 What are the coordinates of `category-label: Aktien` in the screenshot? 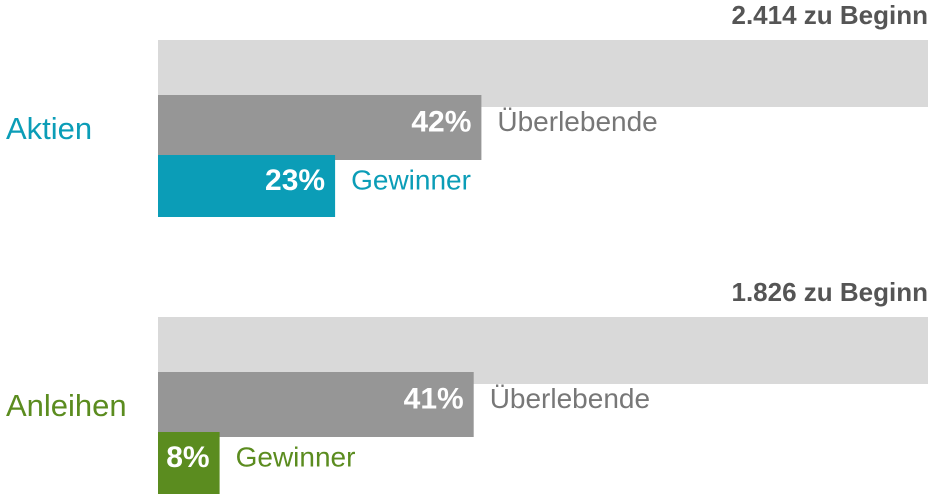 It's located at (49, 128).